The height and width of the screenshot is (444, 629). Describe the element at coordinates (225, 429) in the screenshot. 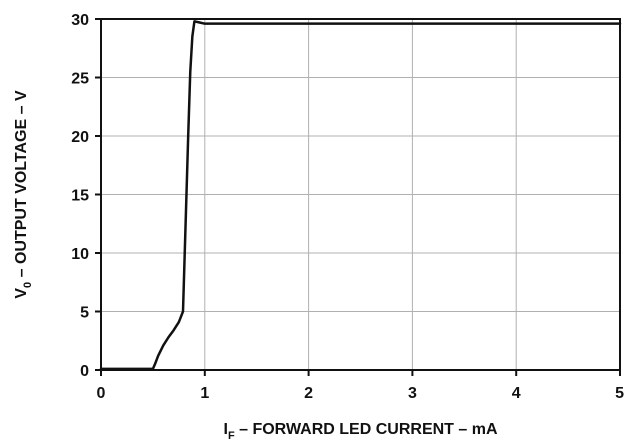

I see `x-axis-title-main: I` at that location.